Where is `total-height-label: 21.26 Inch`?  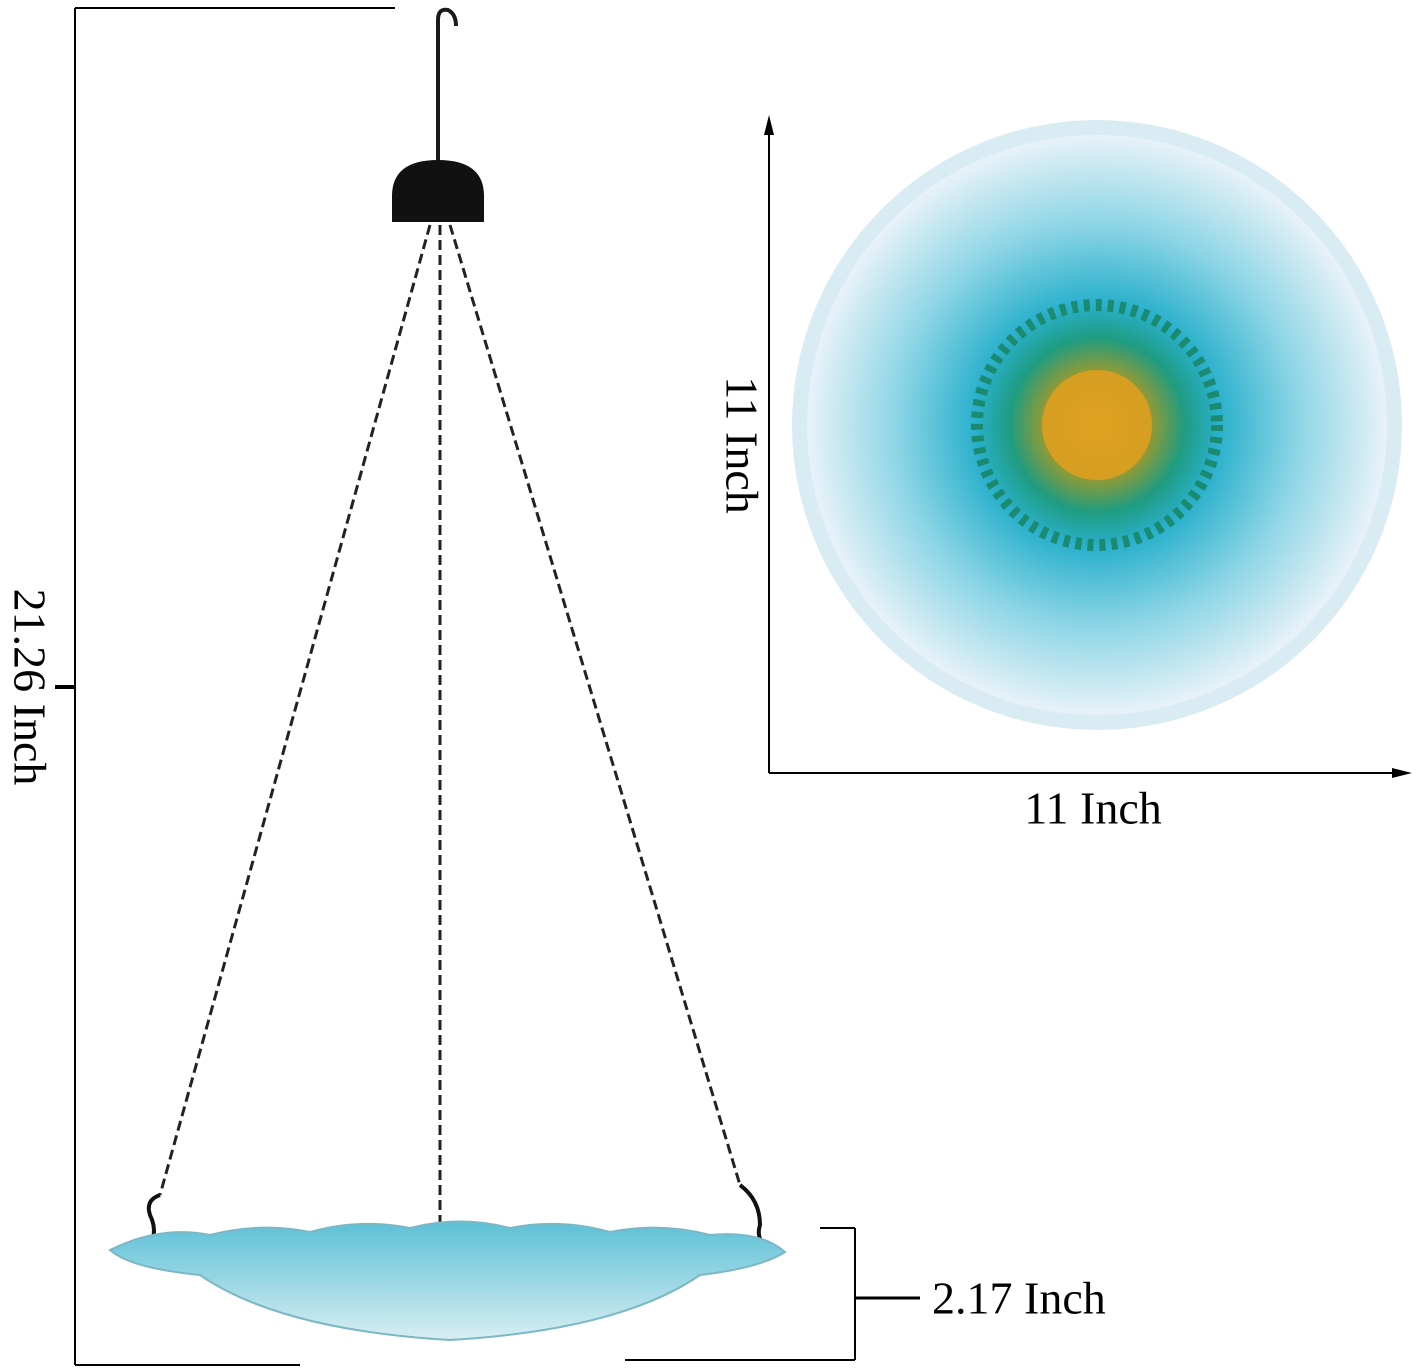
total-height-label: 21.26 Inch is located at coordinates (30, 687).